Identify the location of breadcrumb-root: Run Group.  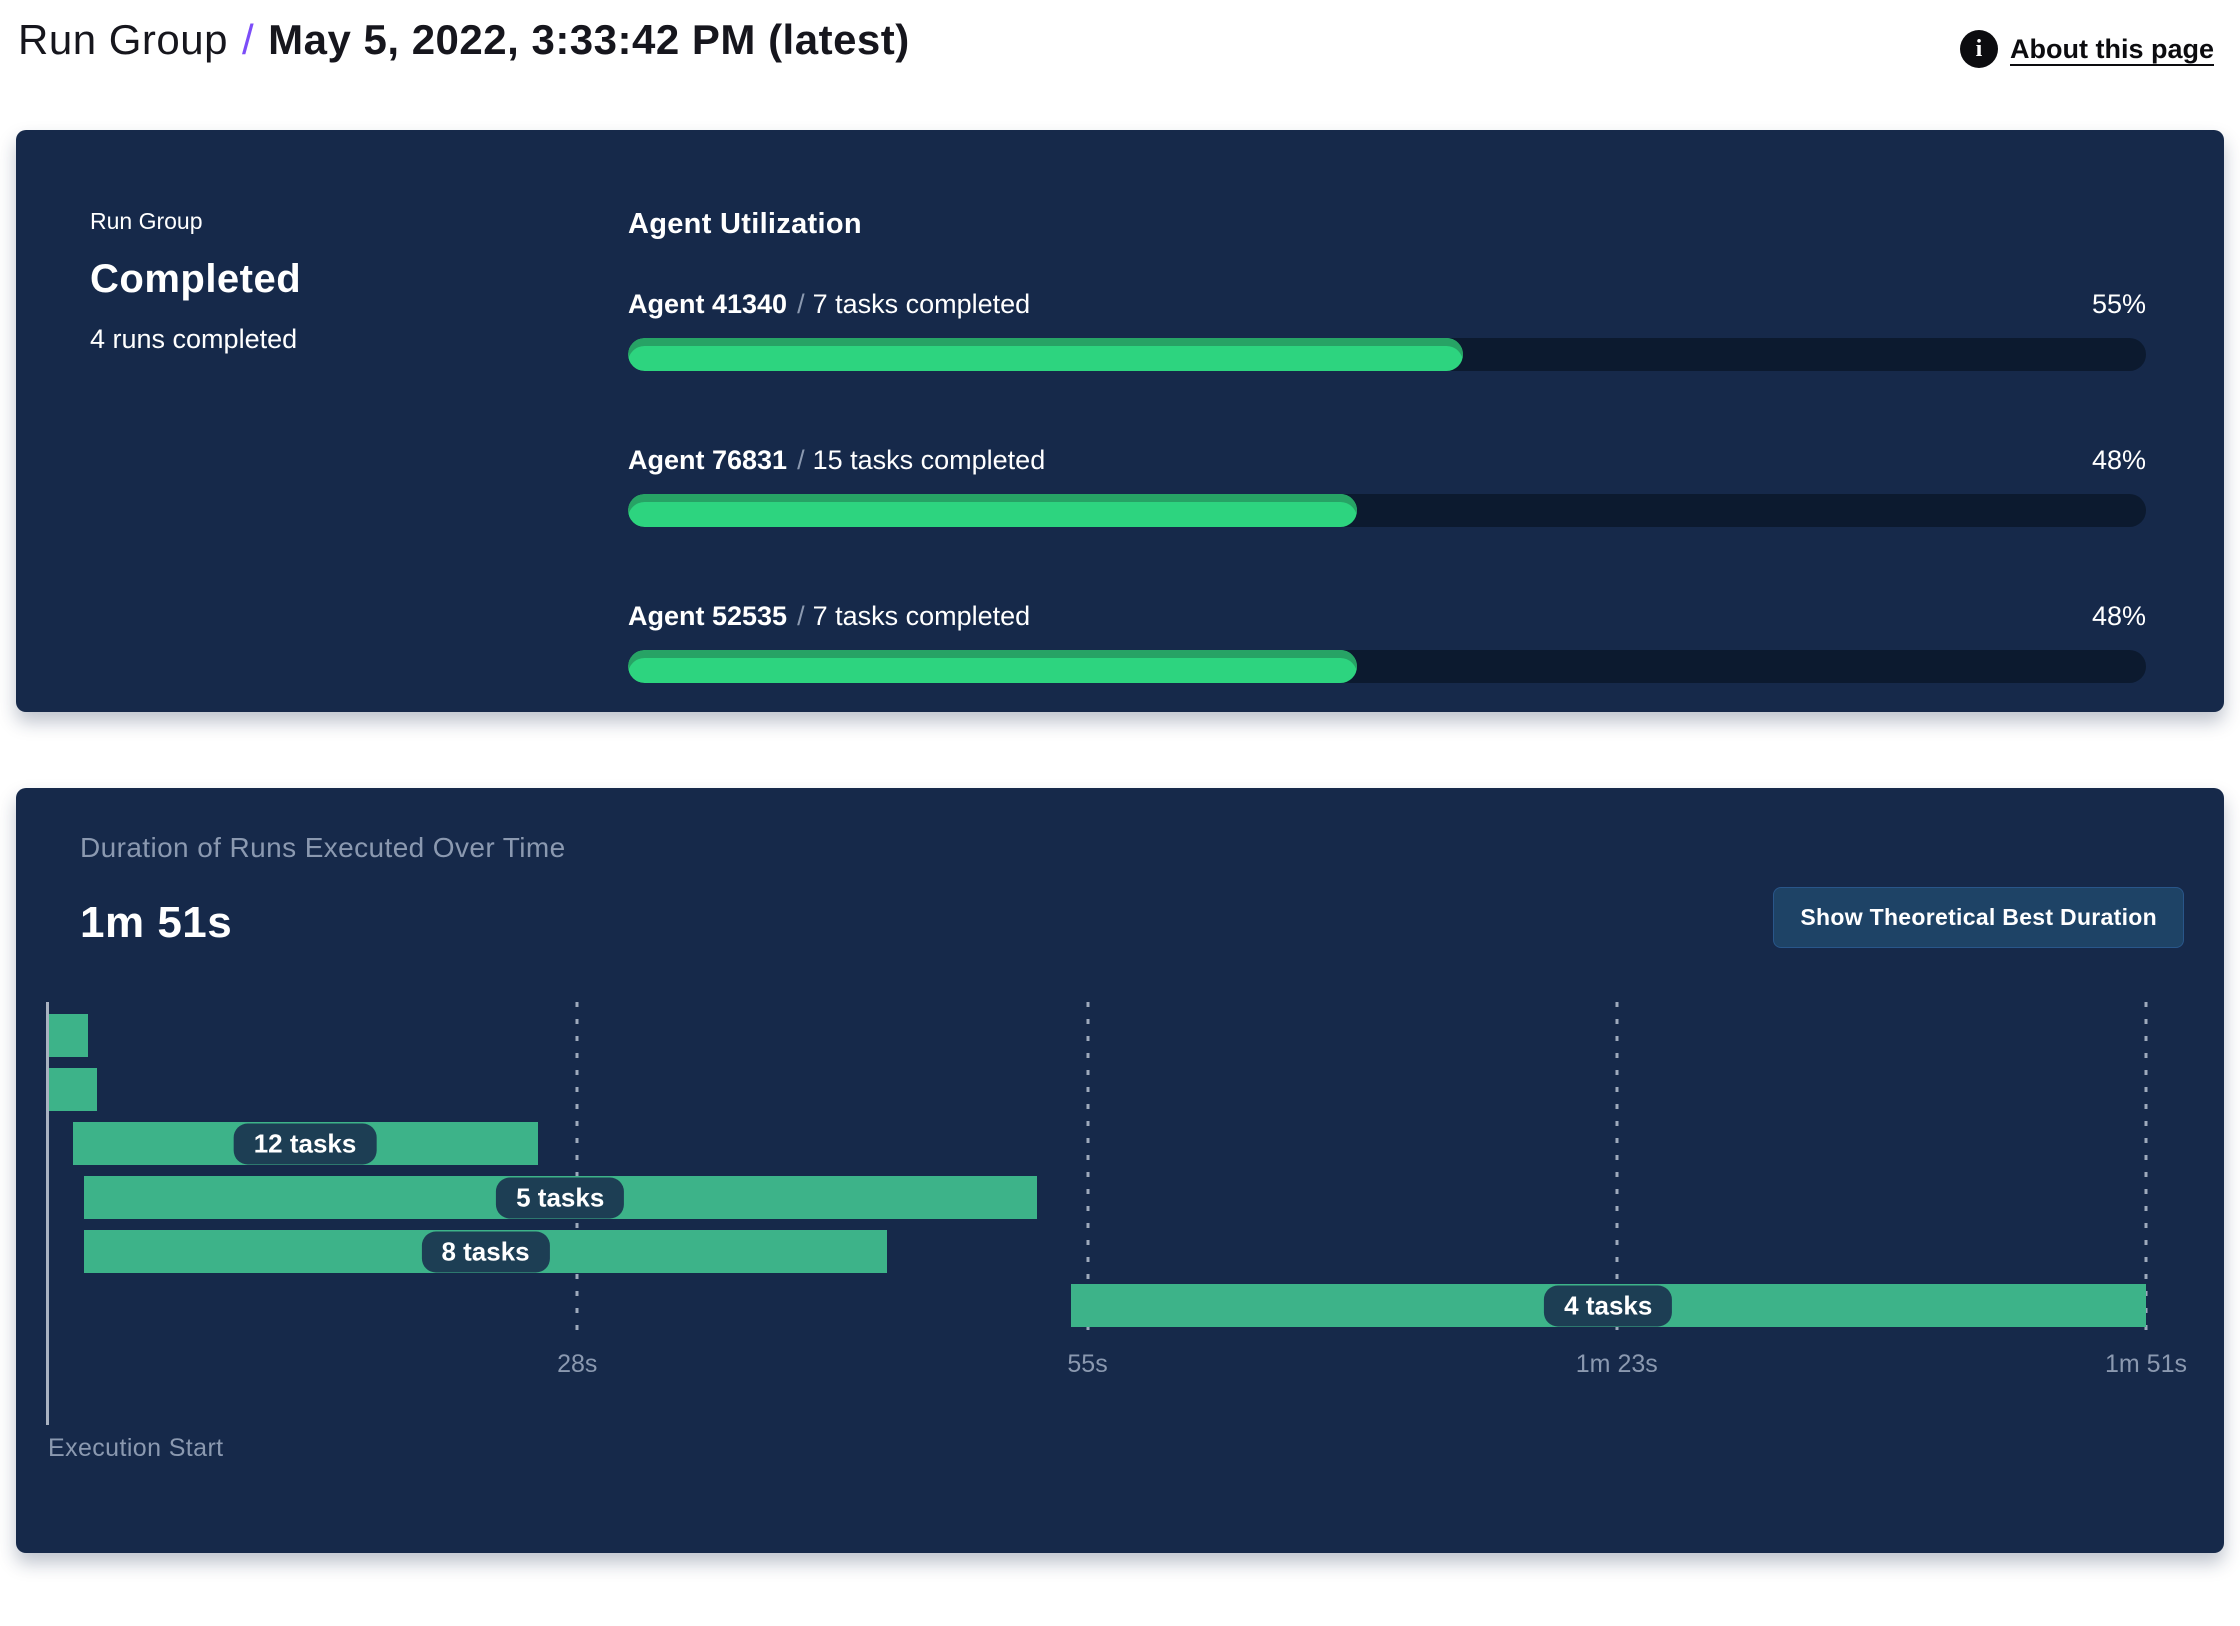
(123, 39).